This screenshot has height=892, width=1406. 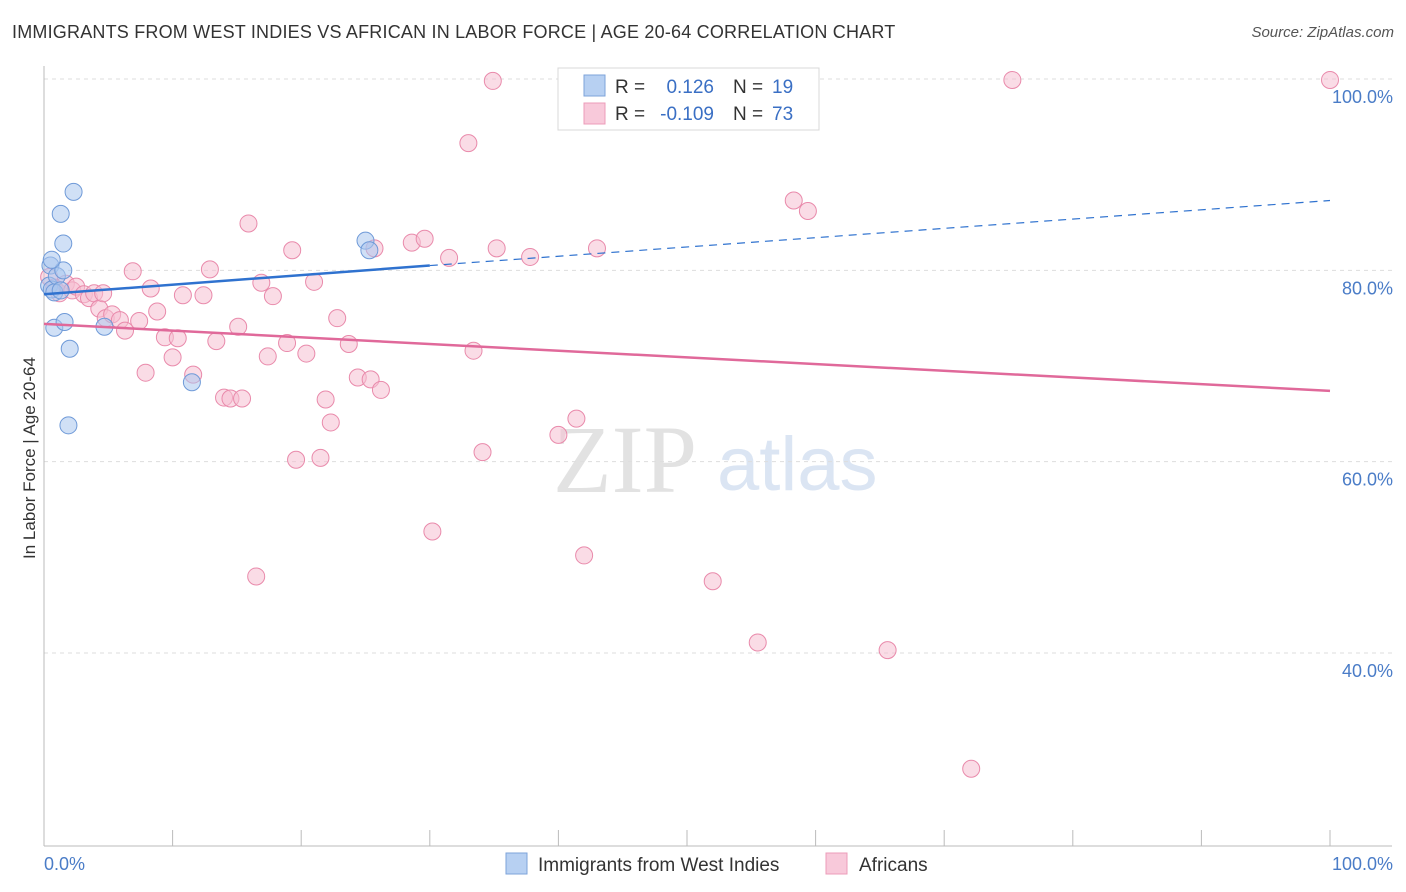 I want to click on legend-n-value-africans: 73, so click(x=782, y=114).